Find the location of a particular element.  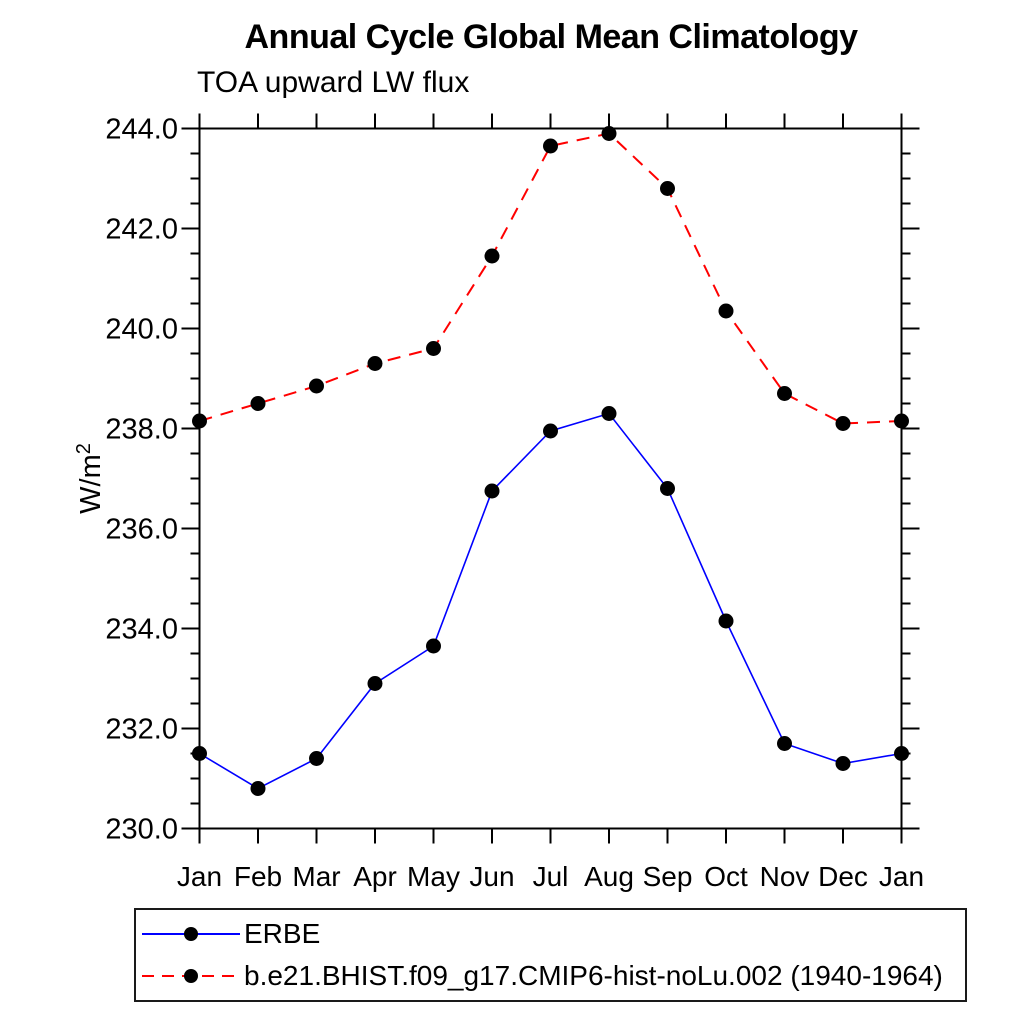

svg-text: Dec is located at coordinates (843, 876).